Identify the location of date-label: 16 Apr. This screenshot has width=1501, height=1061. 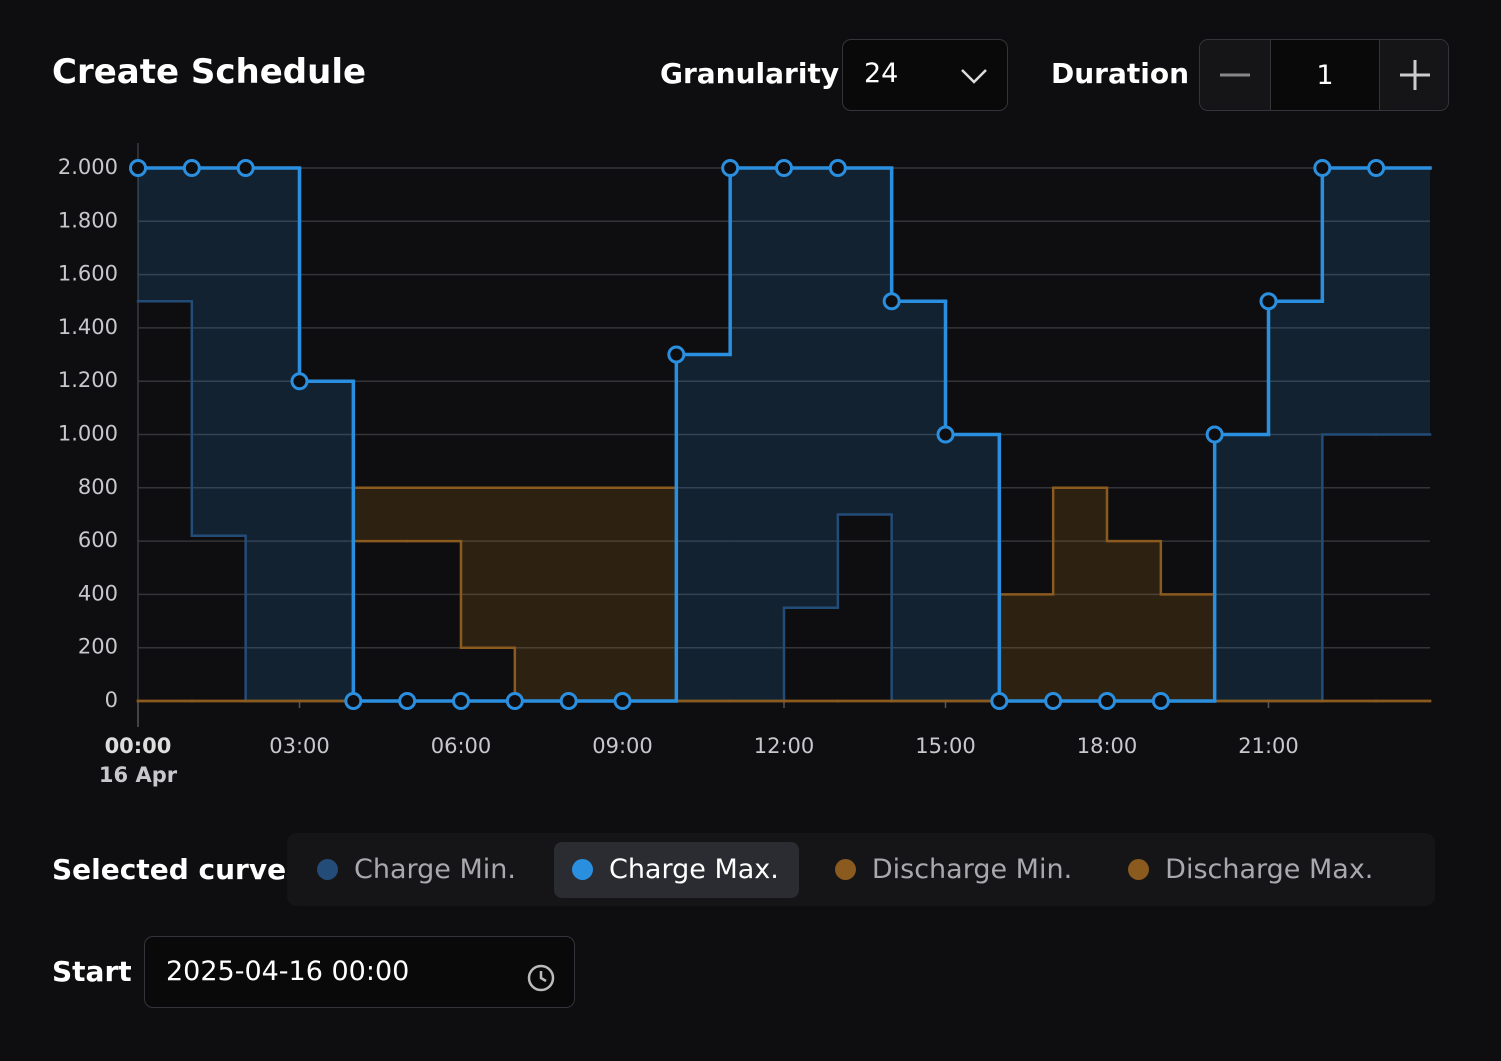
(138, 775).